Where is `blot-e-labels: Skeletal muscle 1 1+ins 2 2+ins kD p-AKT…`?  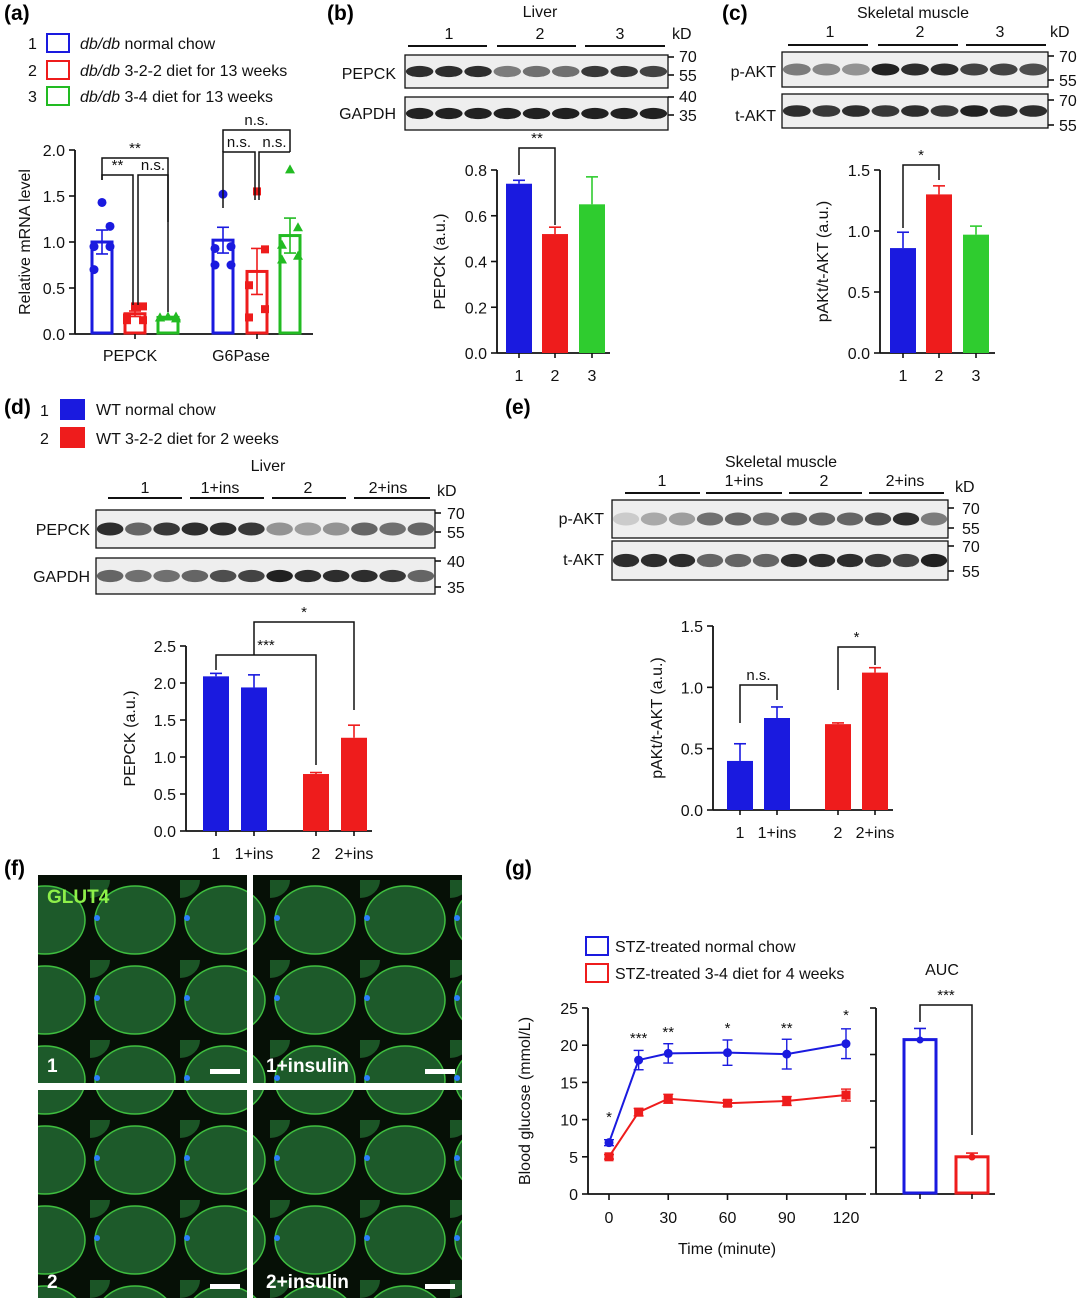
blot-e-labels: Skeletal muscle 1 1+ins 2 2+ins kD p-AKT… is located at coordinates (769, 517).